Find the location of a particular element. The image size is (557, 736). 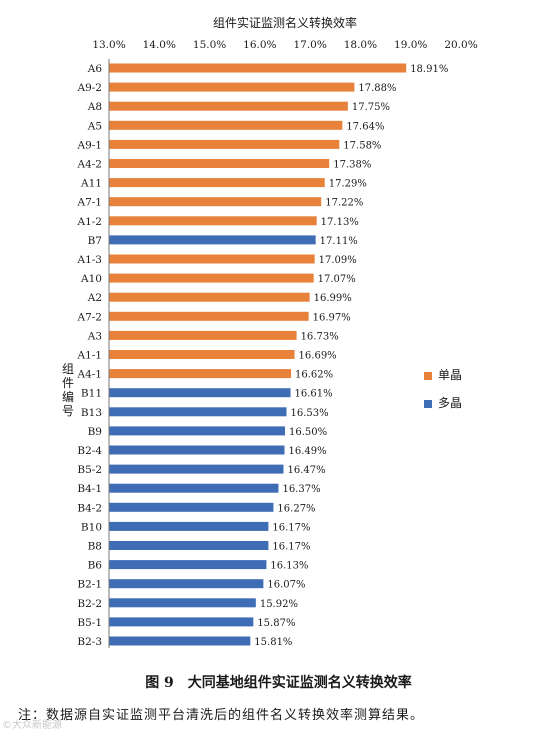

bar-value-label: 17.58% is located at coordinates (362, 145).